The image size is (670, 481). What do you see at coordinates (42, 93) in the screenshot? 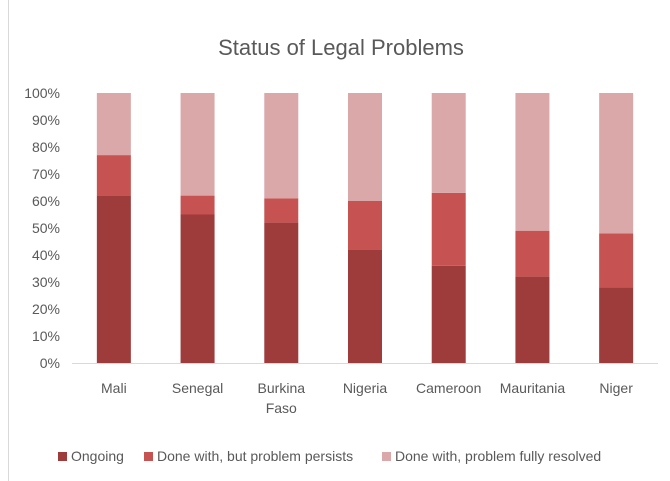
I see `y-tick-label: 100%` at bounding box center [42, 93].